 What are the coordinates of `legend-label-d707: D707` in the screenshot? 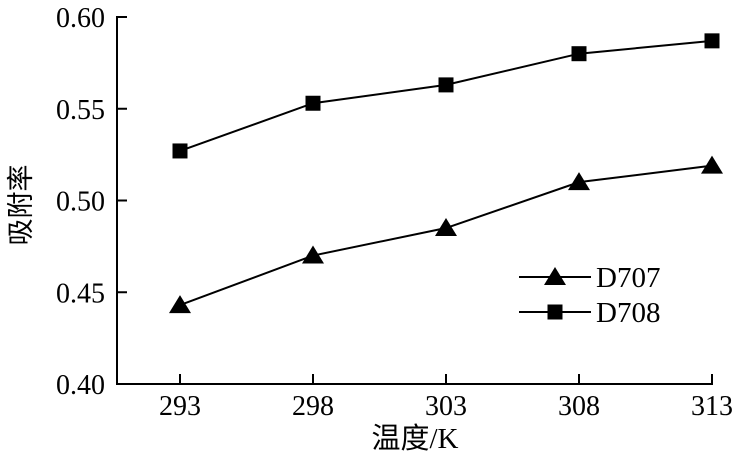 It's located at (628, 278).